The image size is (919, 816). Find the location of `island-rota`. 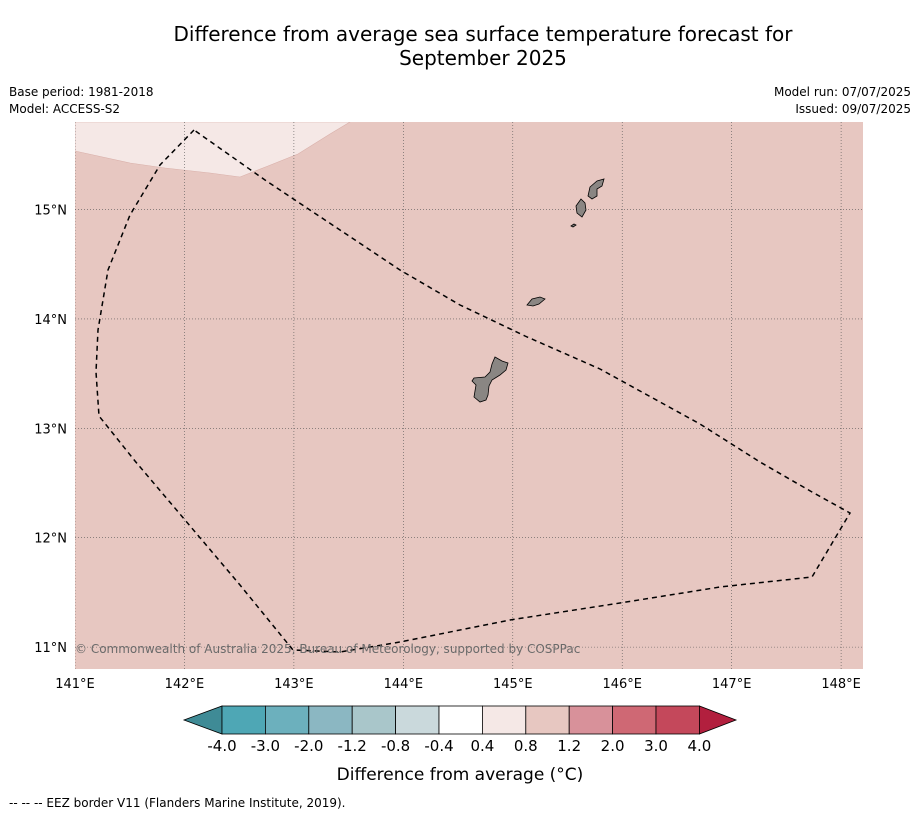

island-rota is located at coordinates (536, 301).